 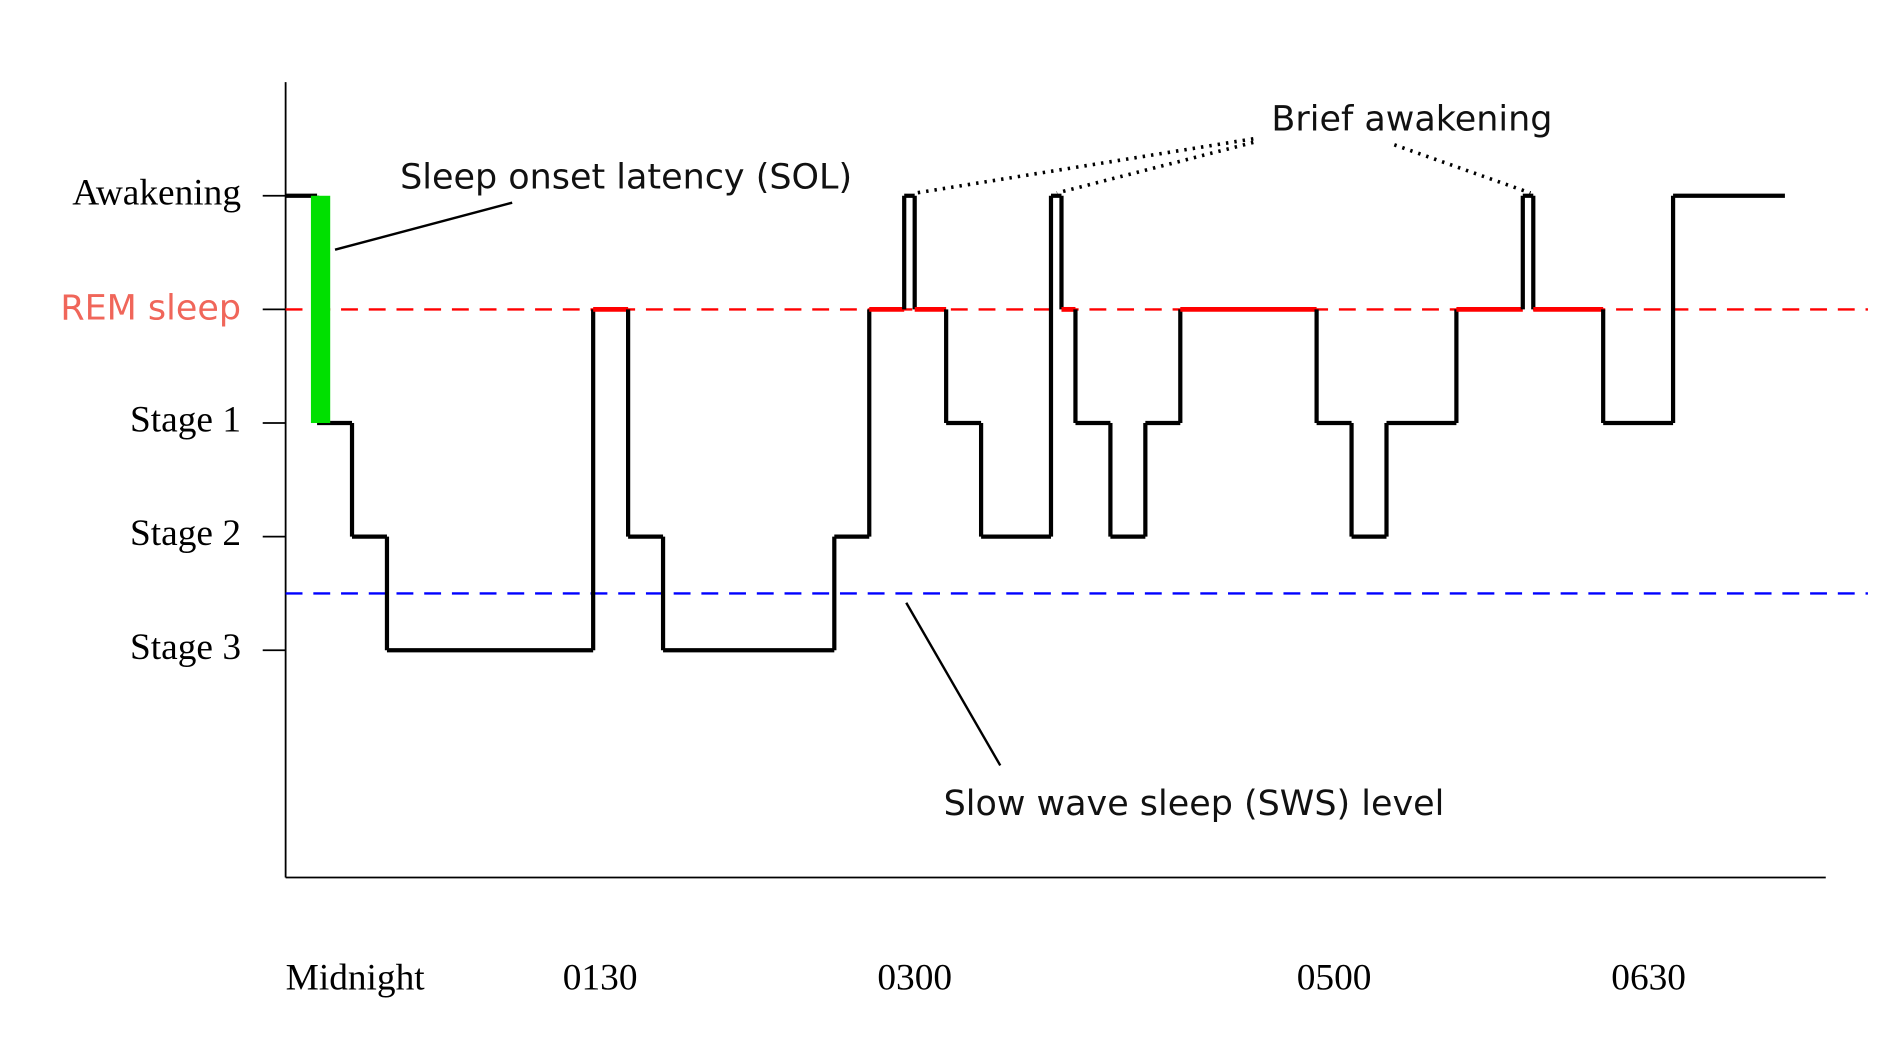 What do you see at coordinates (1411, 120) in the screenshot?
I see `annotation: Brief awakening` at bounding box center [1411, 120].